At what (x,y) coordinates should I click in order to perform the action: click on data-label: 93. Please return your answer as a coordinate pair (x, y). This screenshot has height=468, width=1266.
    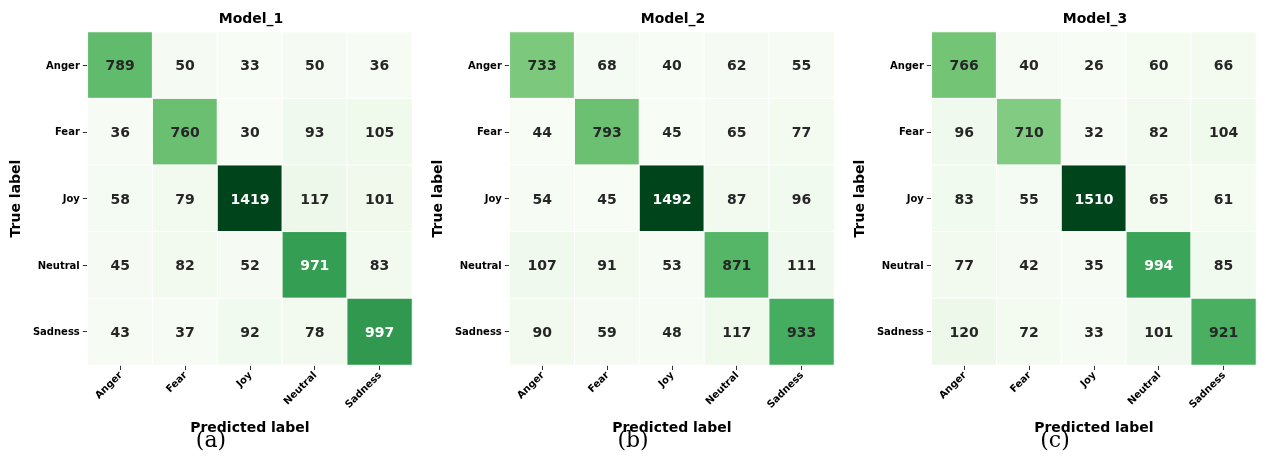
    Looking at the image, I should click on (315, 131).